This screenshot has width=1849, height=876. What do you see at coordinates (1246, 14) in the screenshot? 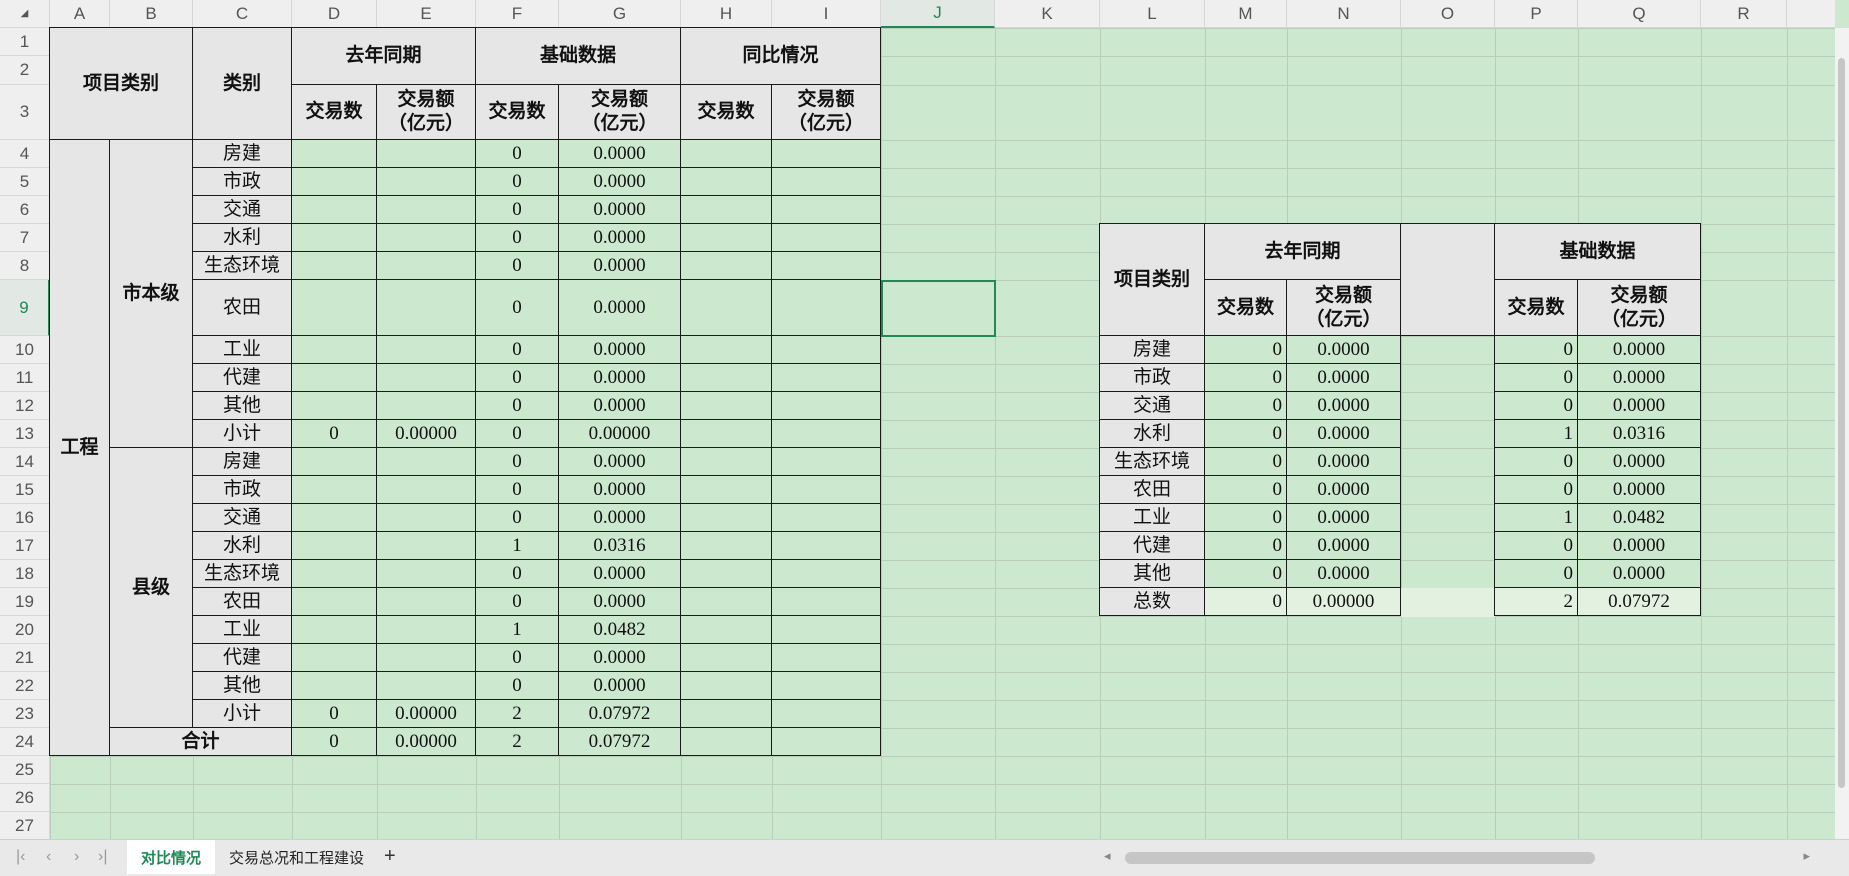
I see `column-header-M: M` at bounding box center [1246, 14].